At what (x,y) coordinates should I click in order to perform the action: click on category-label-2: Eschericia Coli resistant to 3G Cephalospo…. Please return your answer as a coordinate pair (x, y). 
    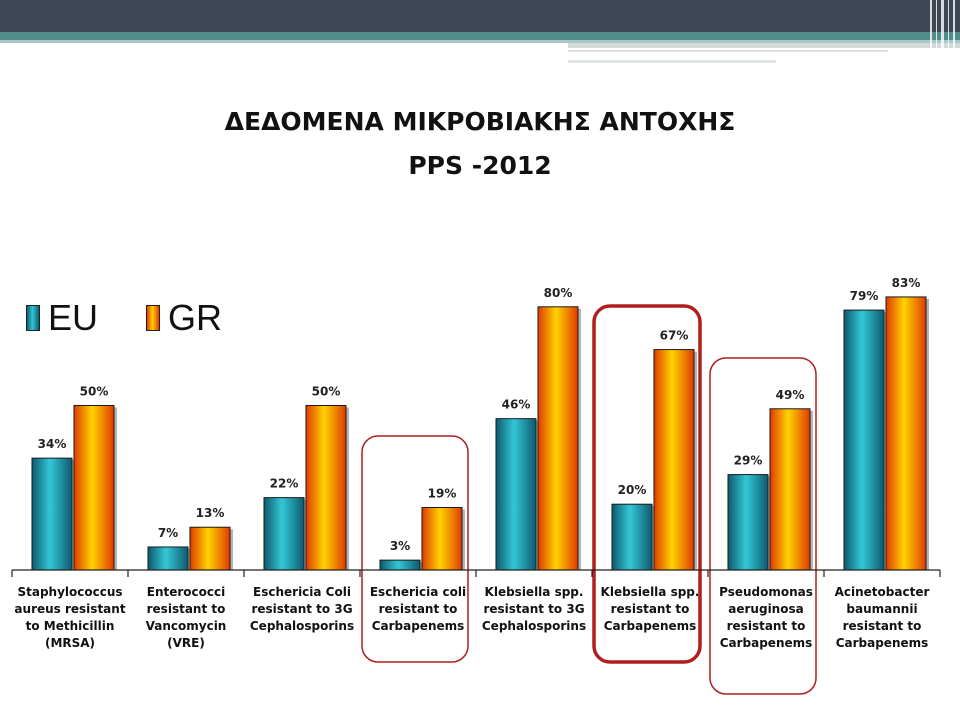
    Looking at the image, I should click on (302, 609).